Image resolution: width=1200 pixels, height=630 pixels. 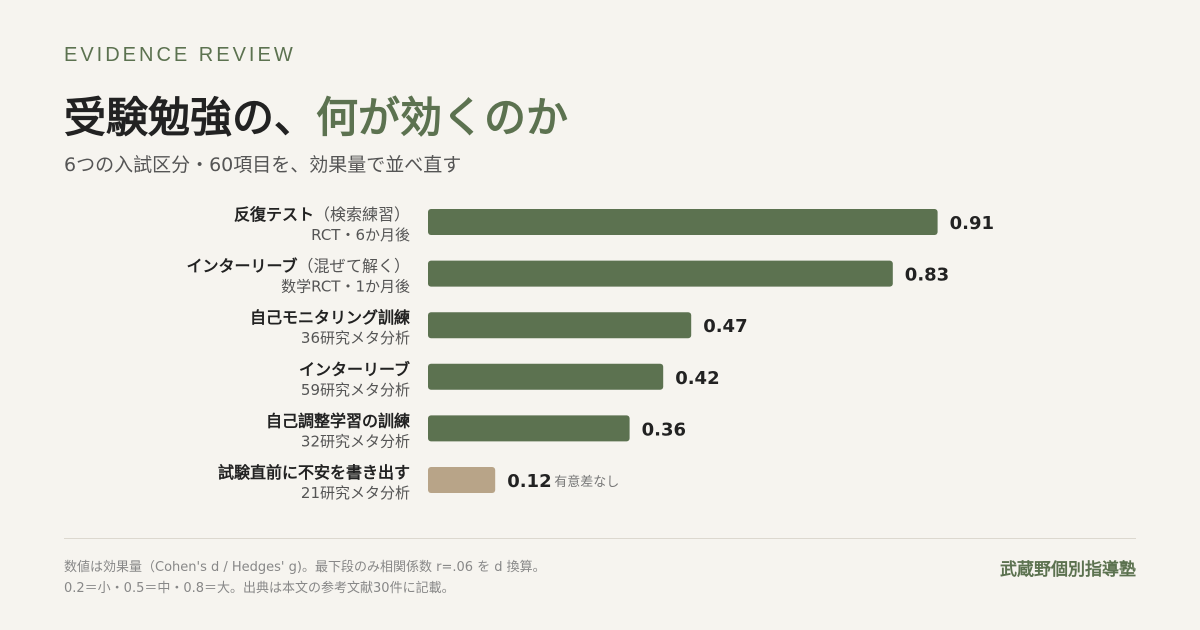 I want to click on title-accent: 何が効くのか, so click(x=442, y=117).